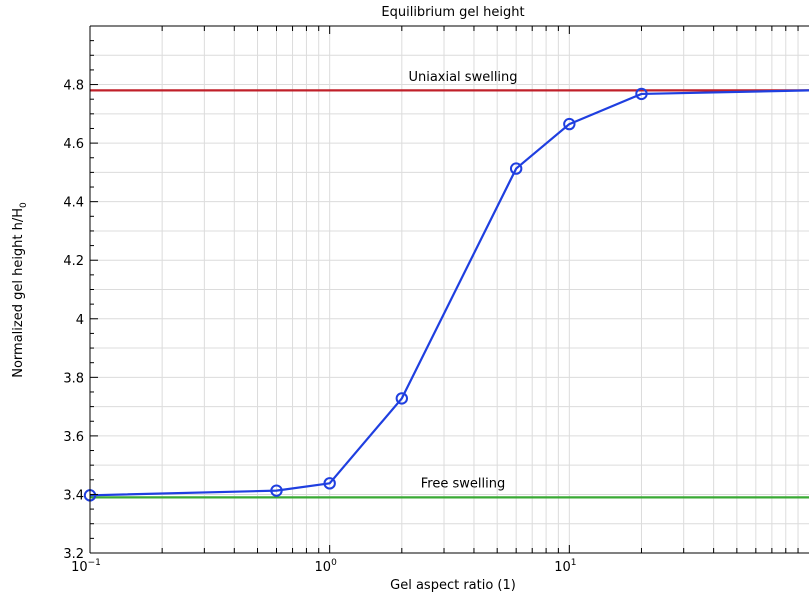  What do you see at coordinates (73, 203) in the screenshot?
I see `y-tick-label: 4.4` at bounding box center [73, 203].